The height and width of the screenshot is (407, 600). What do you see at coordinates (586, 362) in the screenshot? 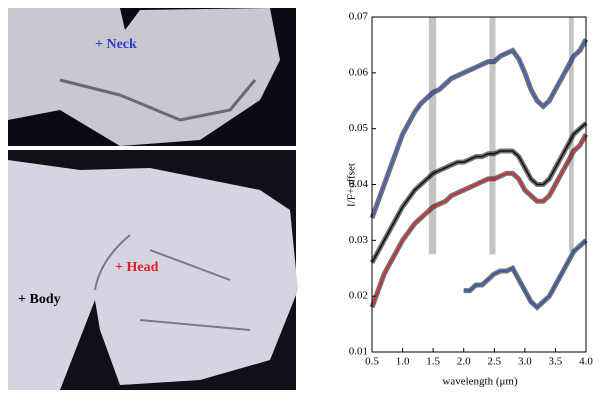
I see `x-tick-label: 4.0` at bounding box center [586, 362].